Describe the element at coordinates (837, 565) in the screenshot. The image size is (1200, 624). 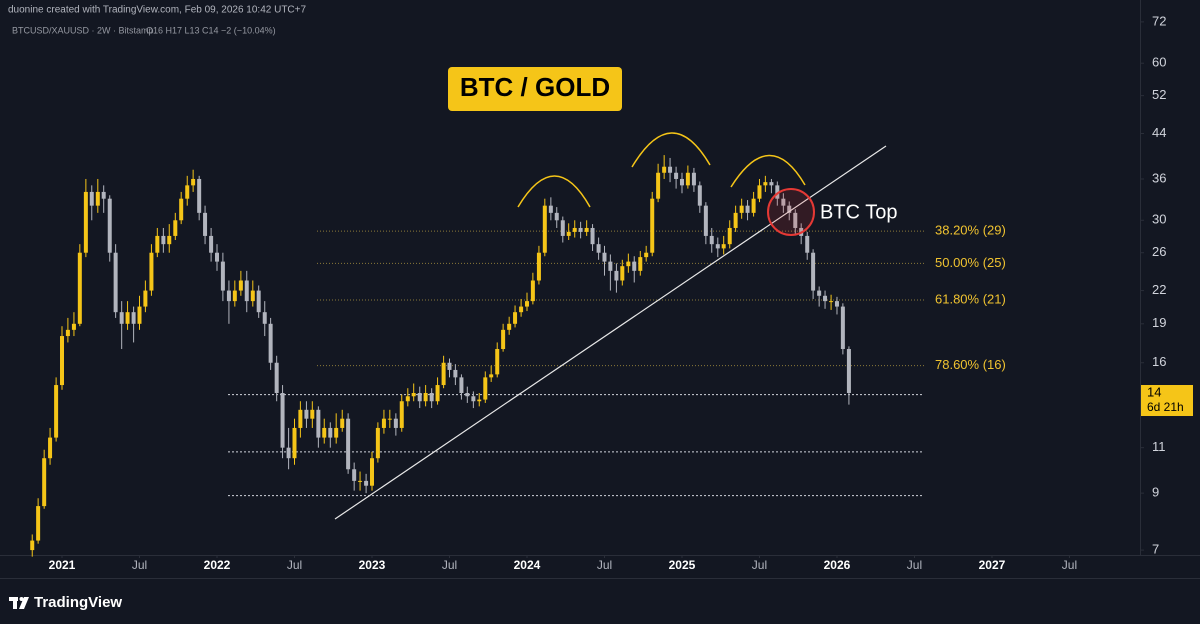
I see `x-tick-label: 2026` at that location.